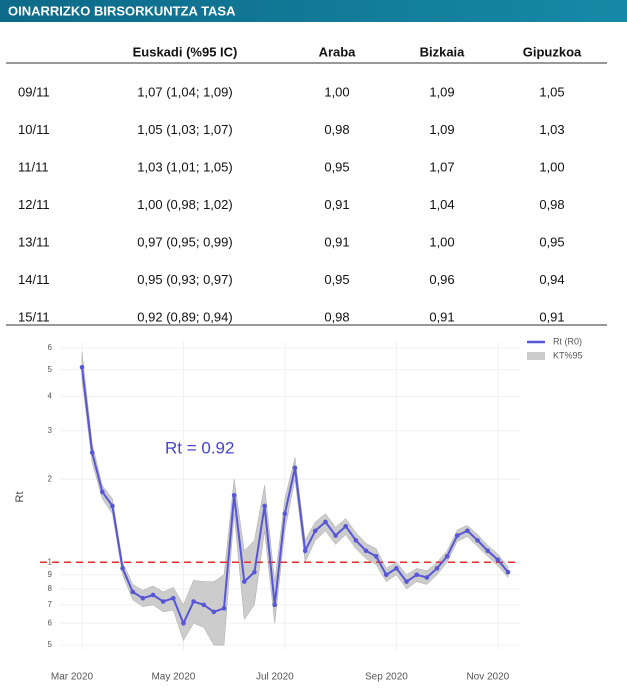 The image size is (627, 692). Describe the element at coordinates (184, 316) in the screenshot. I see `table-cell: 0,92 (0,89; 0,94)` at that location.